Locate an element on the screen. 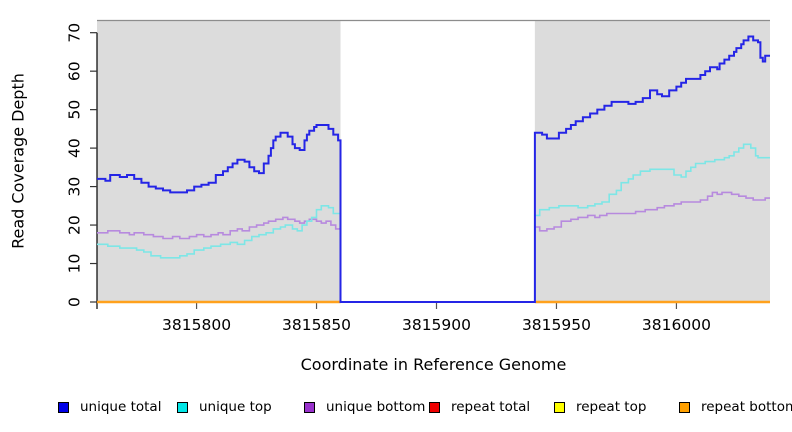 The width and height of the screenshot is (792, 432). x-tick-label: 3815950 is located at coordinates (556, 325).